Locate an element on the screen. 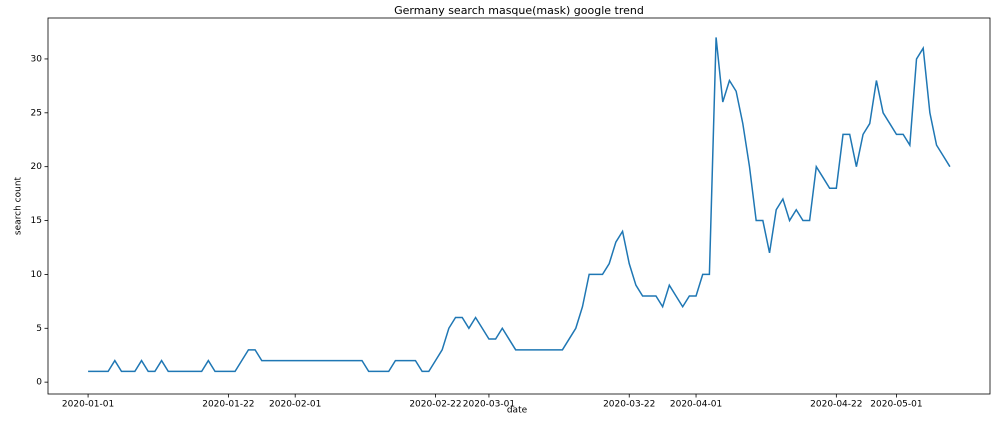  y-tick-label: 25 is located at coordinates (36, 113).